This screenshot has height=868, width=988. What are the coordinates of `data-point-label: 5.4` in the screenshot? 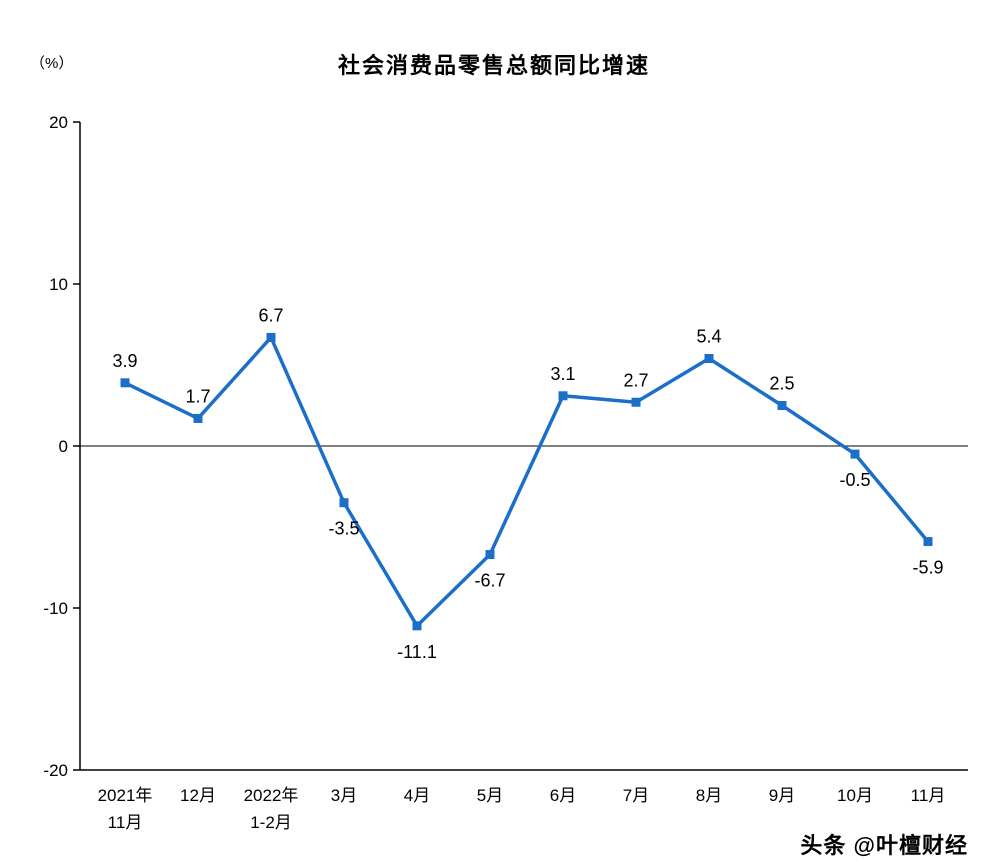 It's located at (708, 337).